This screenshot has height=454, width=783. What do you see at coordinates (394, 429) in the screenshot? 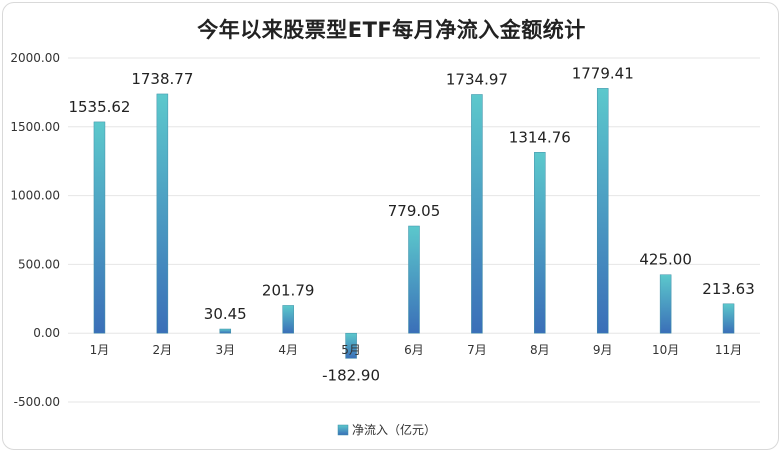
I see `legend-label: 净流入（亿元）` at bounding box center [394, 429].